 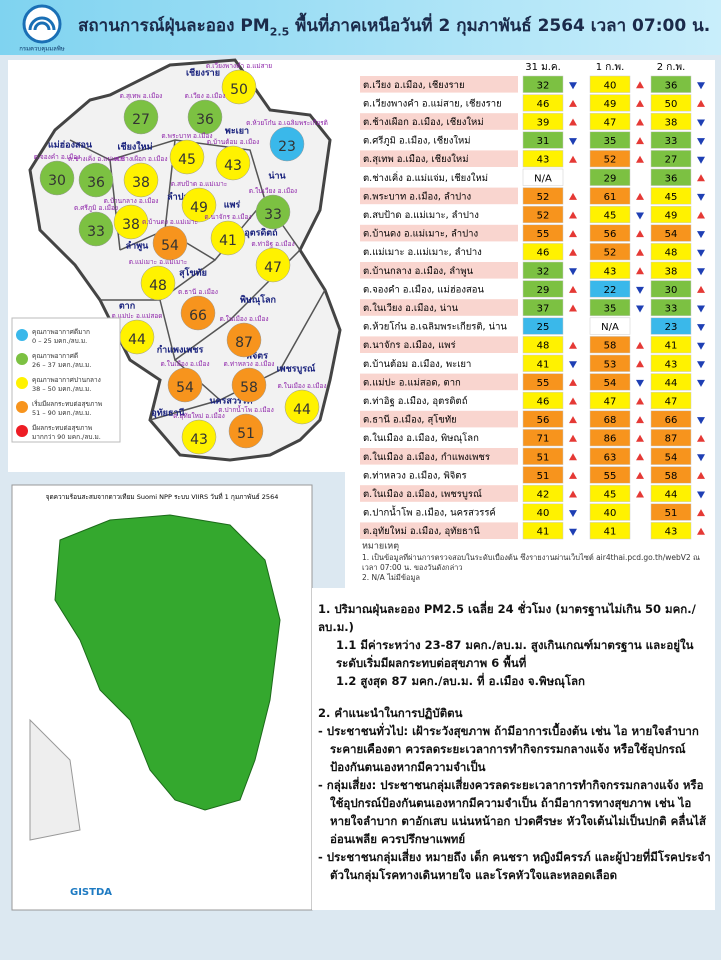 What do you see at coordinates (543, 160) in the screenshot?
I see `value-text: 43` at bounding box center [543, 160].